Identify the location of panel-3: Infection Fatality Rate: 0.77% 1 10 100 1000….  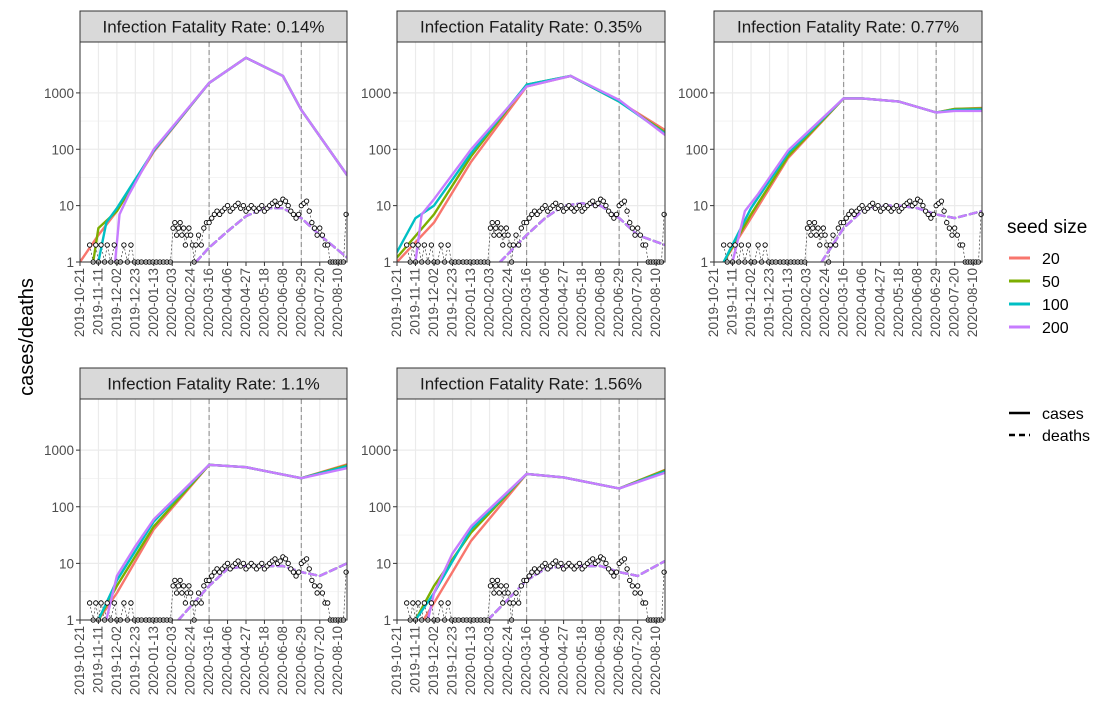
(831, 173).